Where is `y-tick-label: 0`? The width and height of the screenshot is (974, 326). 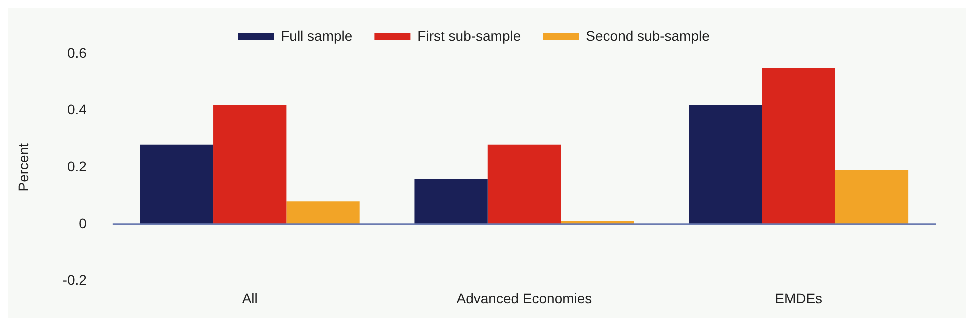 y-tick-label: 0 is located at coordinates (83, 223).